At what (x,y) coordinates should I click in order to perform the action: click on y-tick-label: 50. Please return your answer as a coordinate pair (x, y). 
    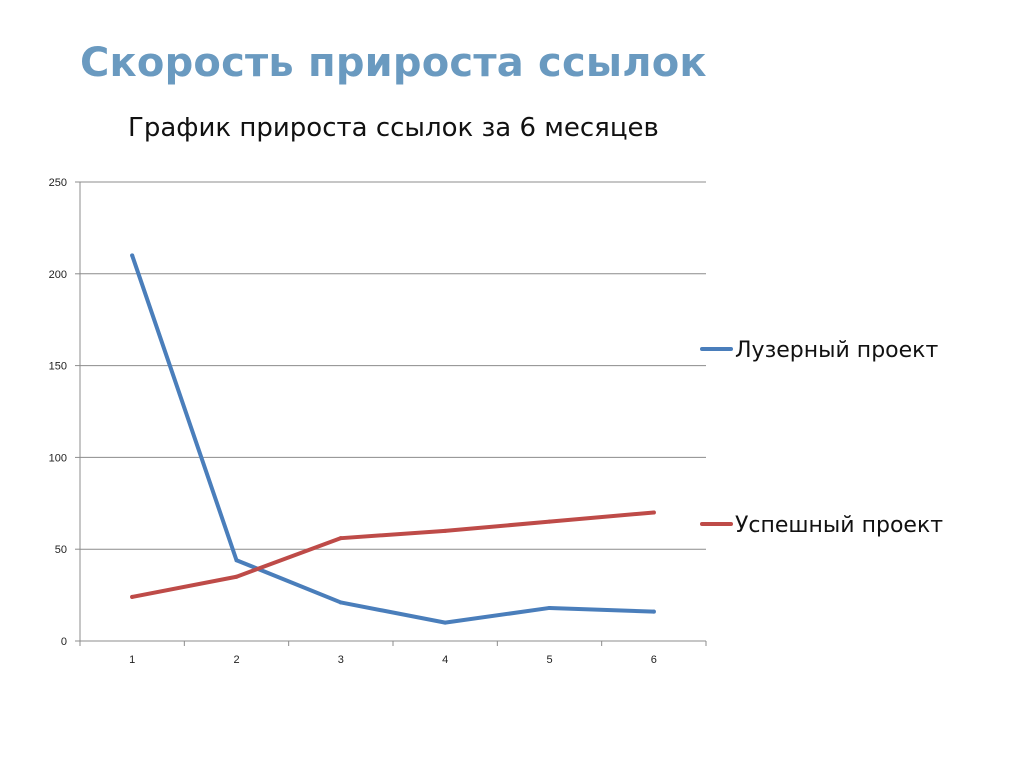
    Looking at the image, I should click on (61, 550).